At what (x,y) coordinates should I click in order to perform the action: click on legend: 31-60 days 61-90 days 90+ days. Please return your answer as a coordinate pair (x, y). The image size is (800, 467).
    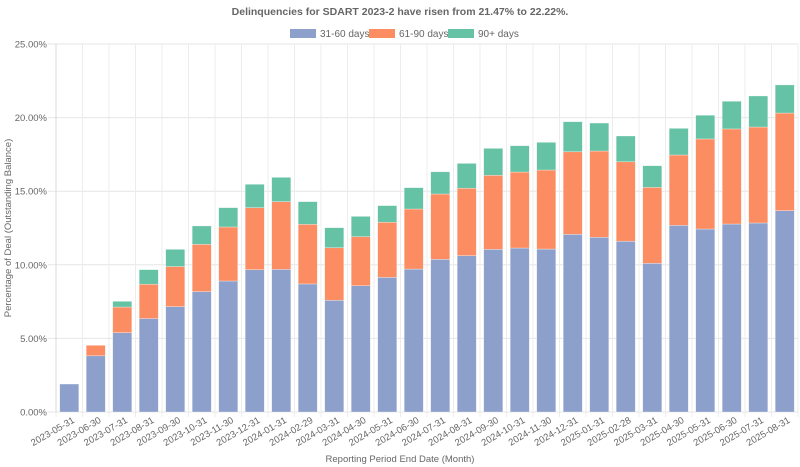
    Looking at the image, I should click on (404, 34).